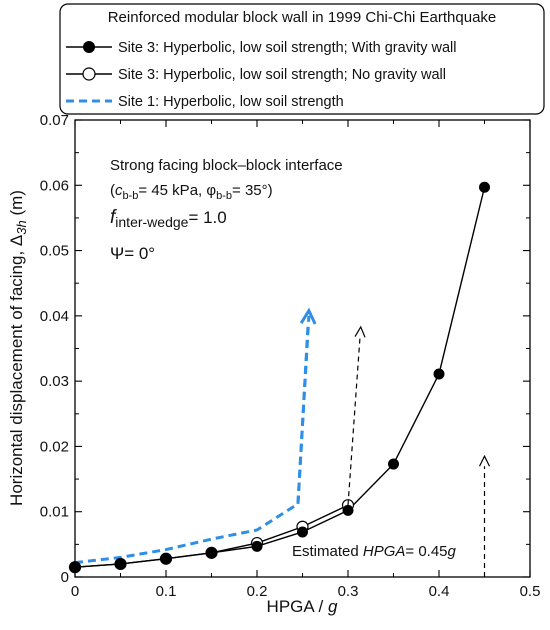 The height and width of the screenshot is (630, 550). Describe the element at coordinates (384, 551) in the screenshot. I see `hpga-italic: HPGA` at that location.